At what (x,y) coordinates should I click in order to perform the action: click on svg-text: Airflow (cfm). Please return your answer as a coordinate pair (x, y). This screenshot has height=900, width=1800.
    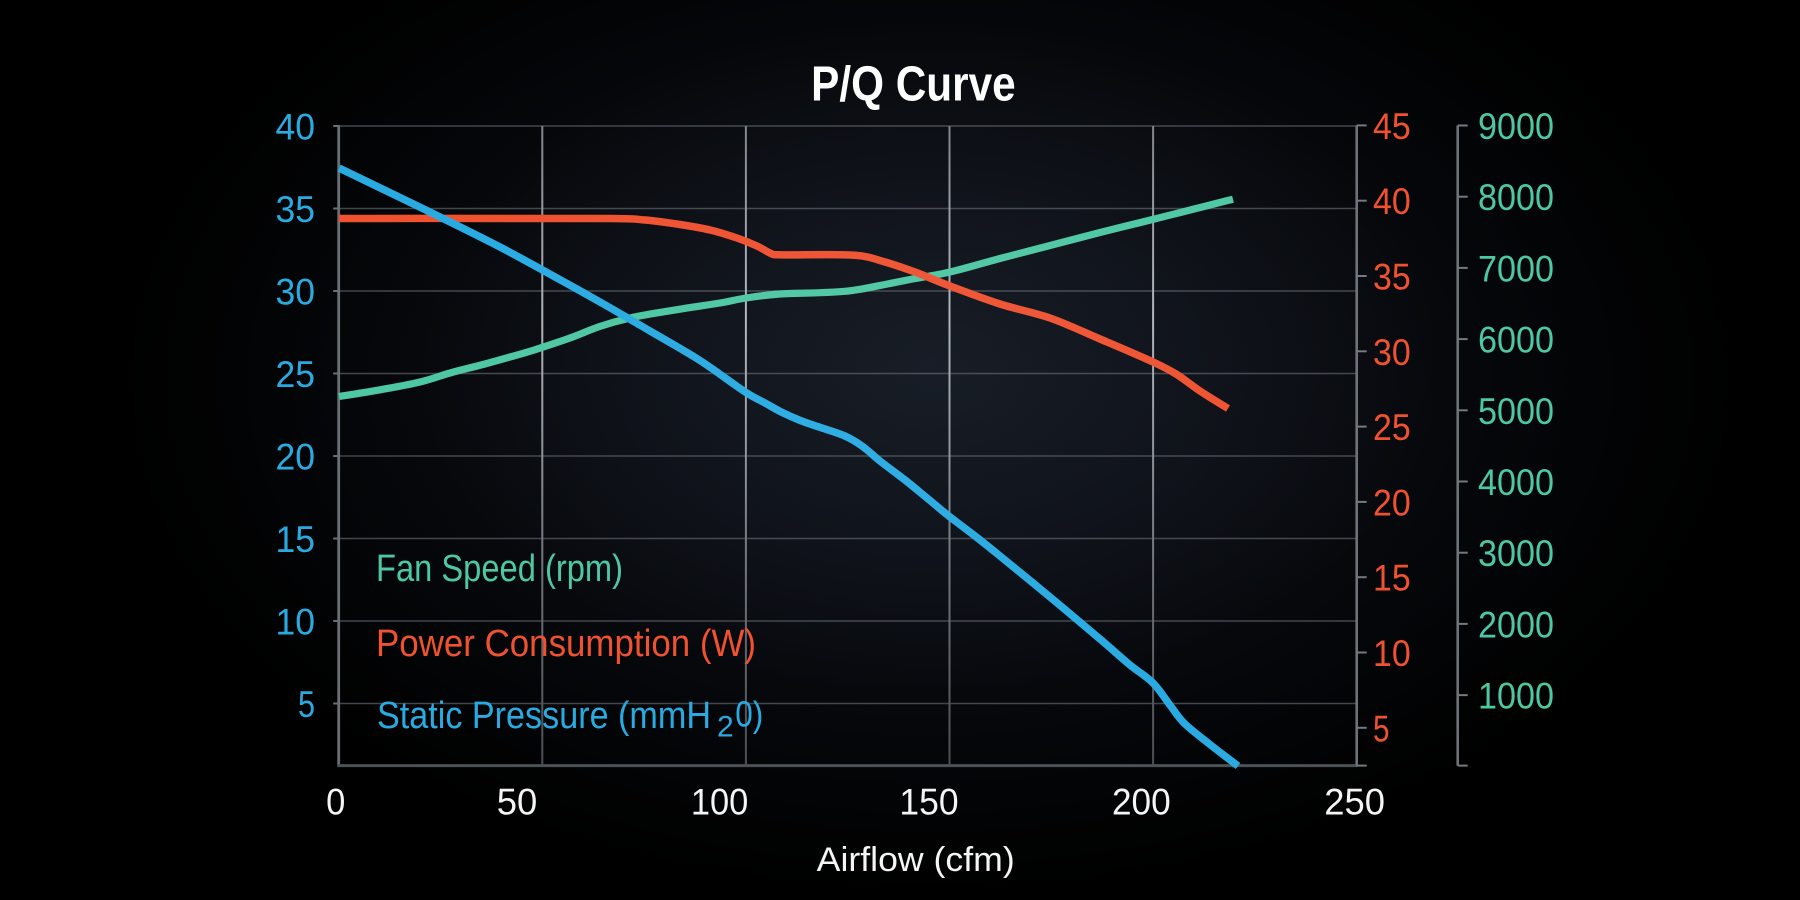
    Looking at the image, I should click on (916, 860).